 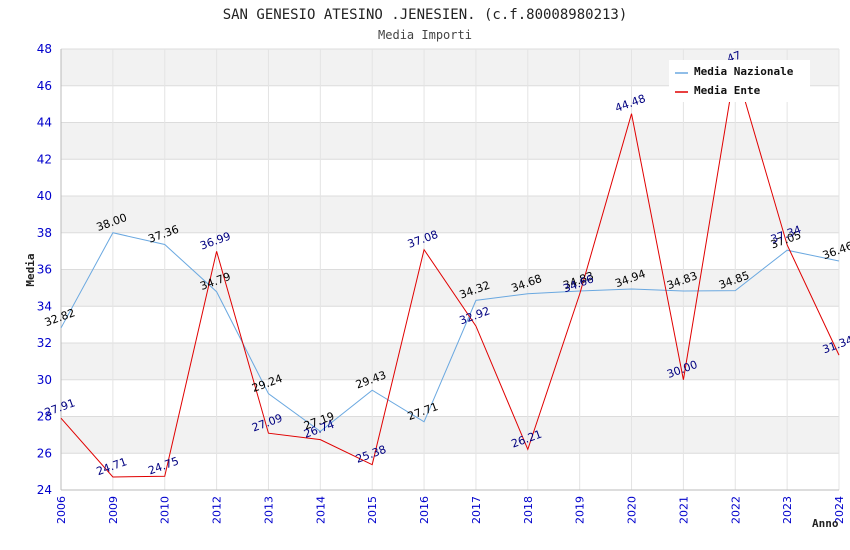 What do you see at coordinates (44, 417) in the screenshot?
I see `y-tick-label: 28` at bounding box center [44, 417].